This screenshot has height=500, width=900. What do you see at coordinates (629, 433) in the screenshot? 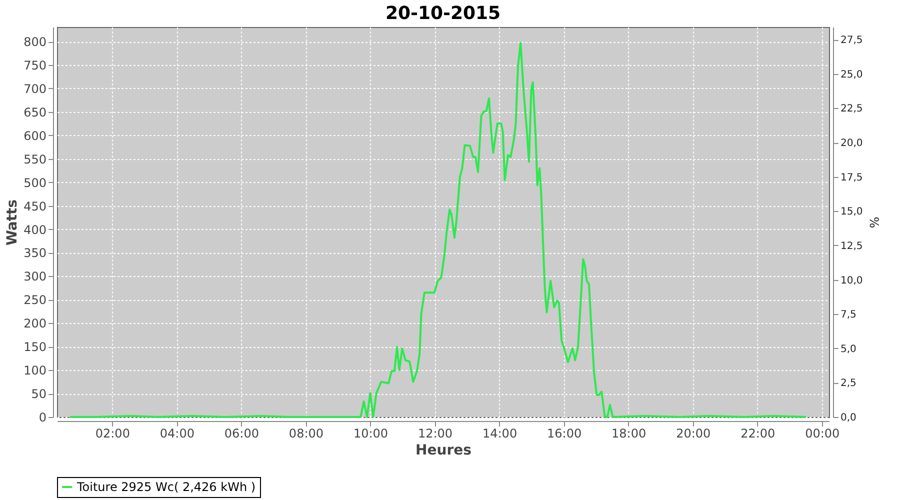
I see `x-tick-label: 18:00` at bounding box center [629, 433].